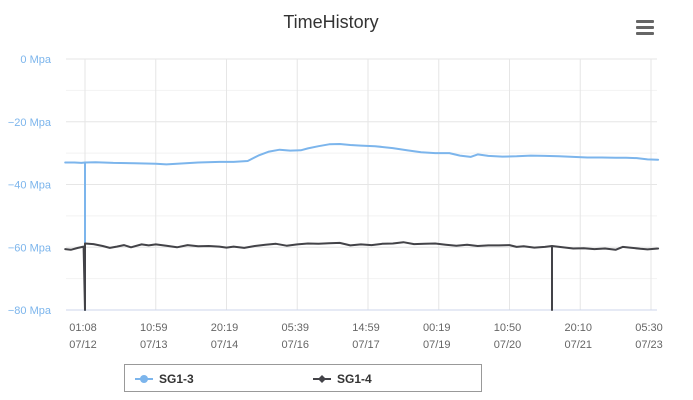 The image size is (693, 400). I want to click on legend-item-sg1-3: SG1-3, so click(164, 379).